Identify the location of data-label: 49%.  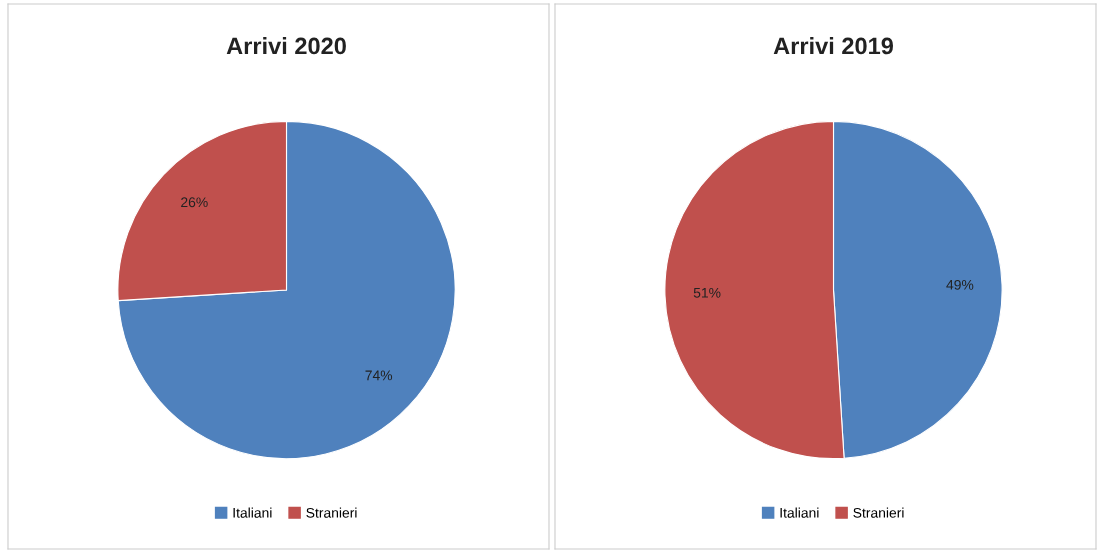
(960, 284).